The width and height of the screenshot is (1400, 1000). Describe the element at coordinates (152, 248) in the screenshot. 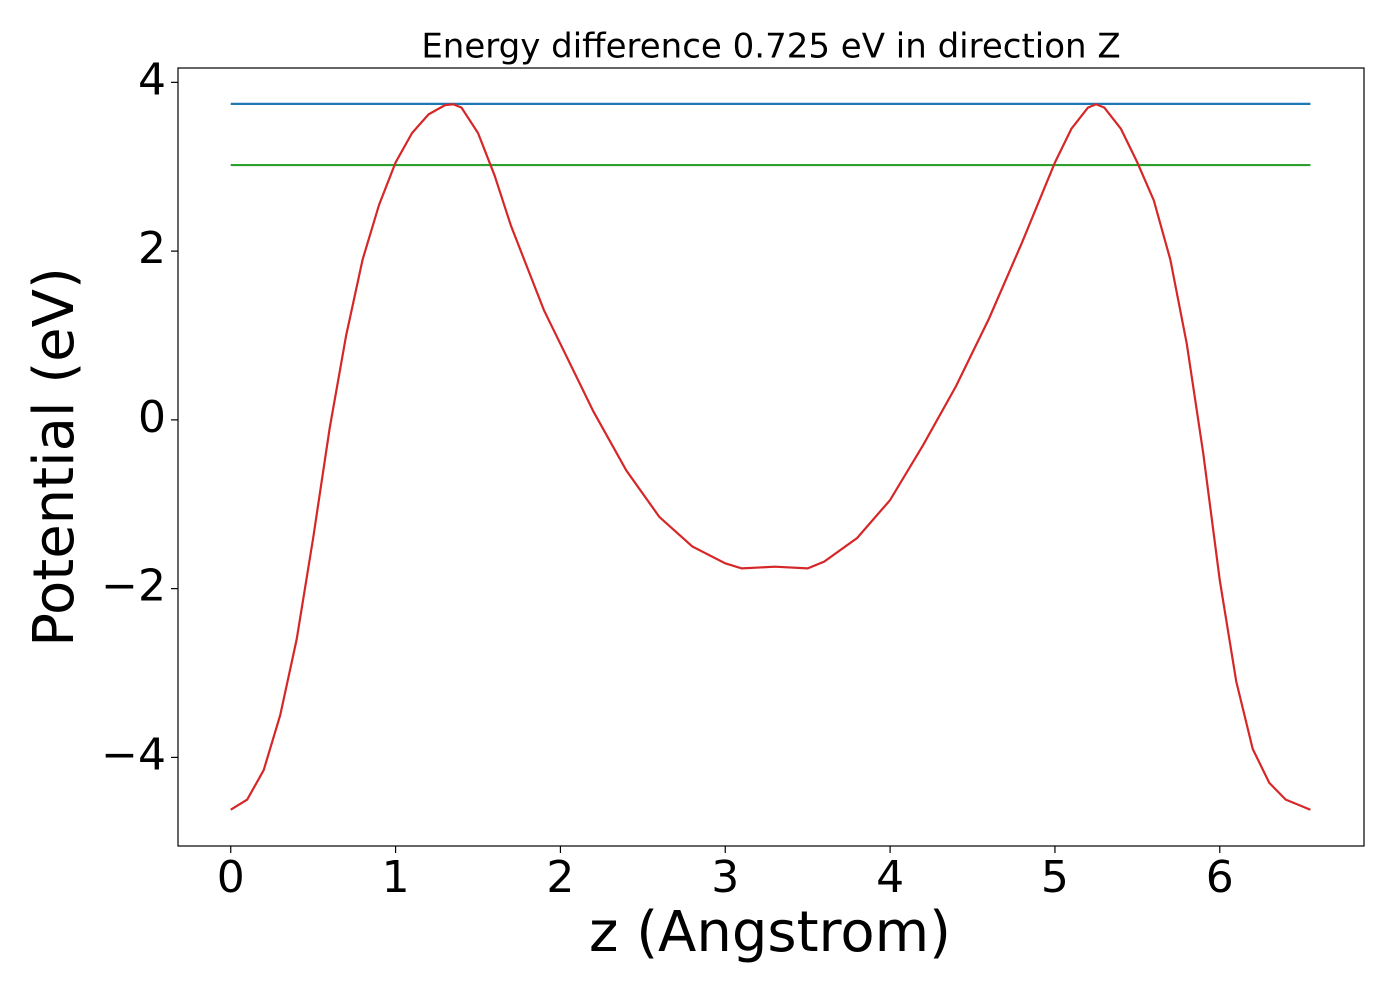

I see `y-tick-label: 2` at that location.